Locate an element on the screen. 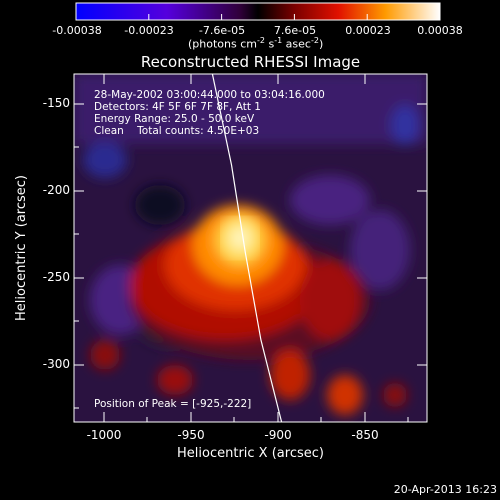 This screenshot has height=500, width=500. footer-timestamp: 20-Apr-2013 16:23 is located at coordinates (445, 489).